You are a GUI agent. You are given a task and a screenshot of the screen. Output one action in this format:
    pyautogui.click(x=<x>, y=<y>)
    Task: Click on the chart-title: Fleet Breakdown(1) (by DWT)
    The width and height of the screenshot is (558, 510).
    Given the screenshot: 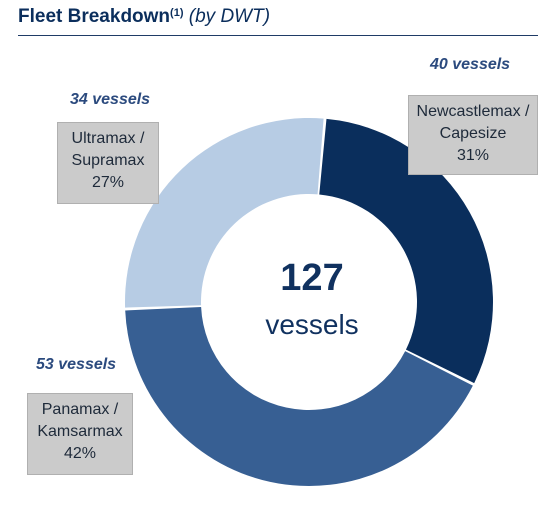 What is the action you would take?
    pyautogui.click(x=144, y=17)
    